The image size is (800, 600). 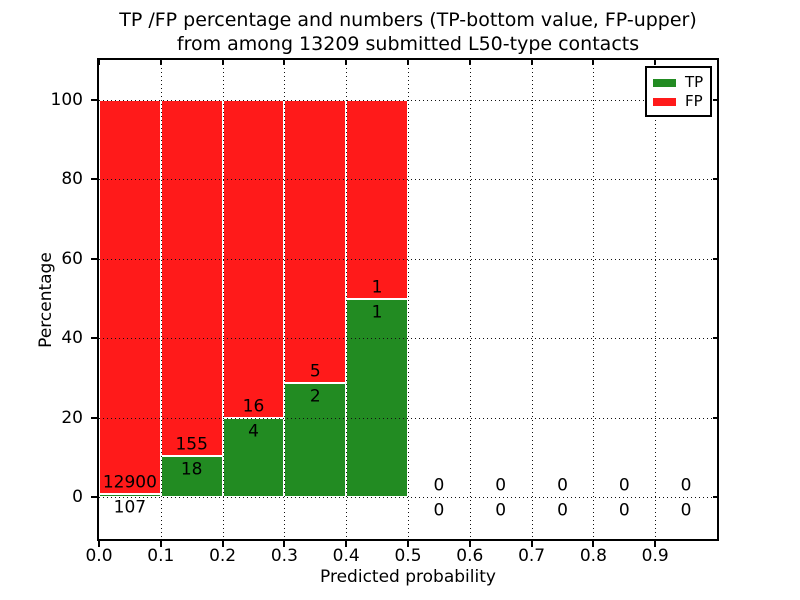 What do you see at coordinates (253, 406) in the screenshot?
I see `fp-count-label: 16` at bounding box center [253, 406].